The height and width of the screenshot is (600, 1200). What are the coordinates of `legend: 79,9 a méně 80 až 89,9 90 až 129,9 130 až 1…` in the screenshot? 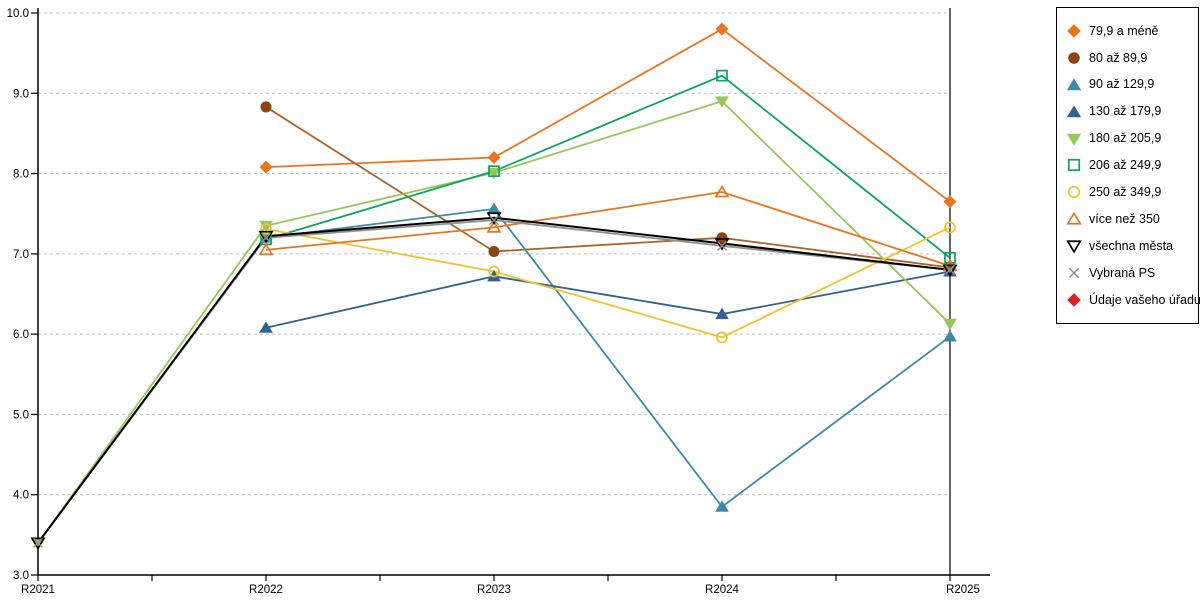 It's located at (1128, 165).